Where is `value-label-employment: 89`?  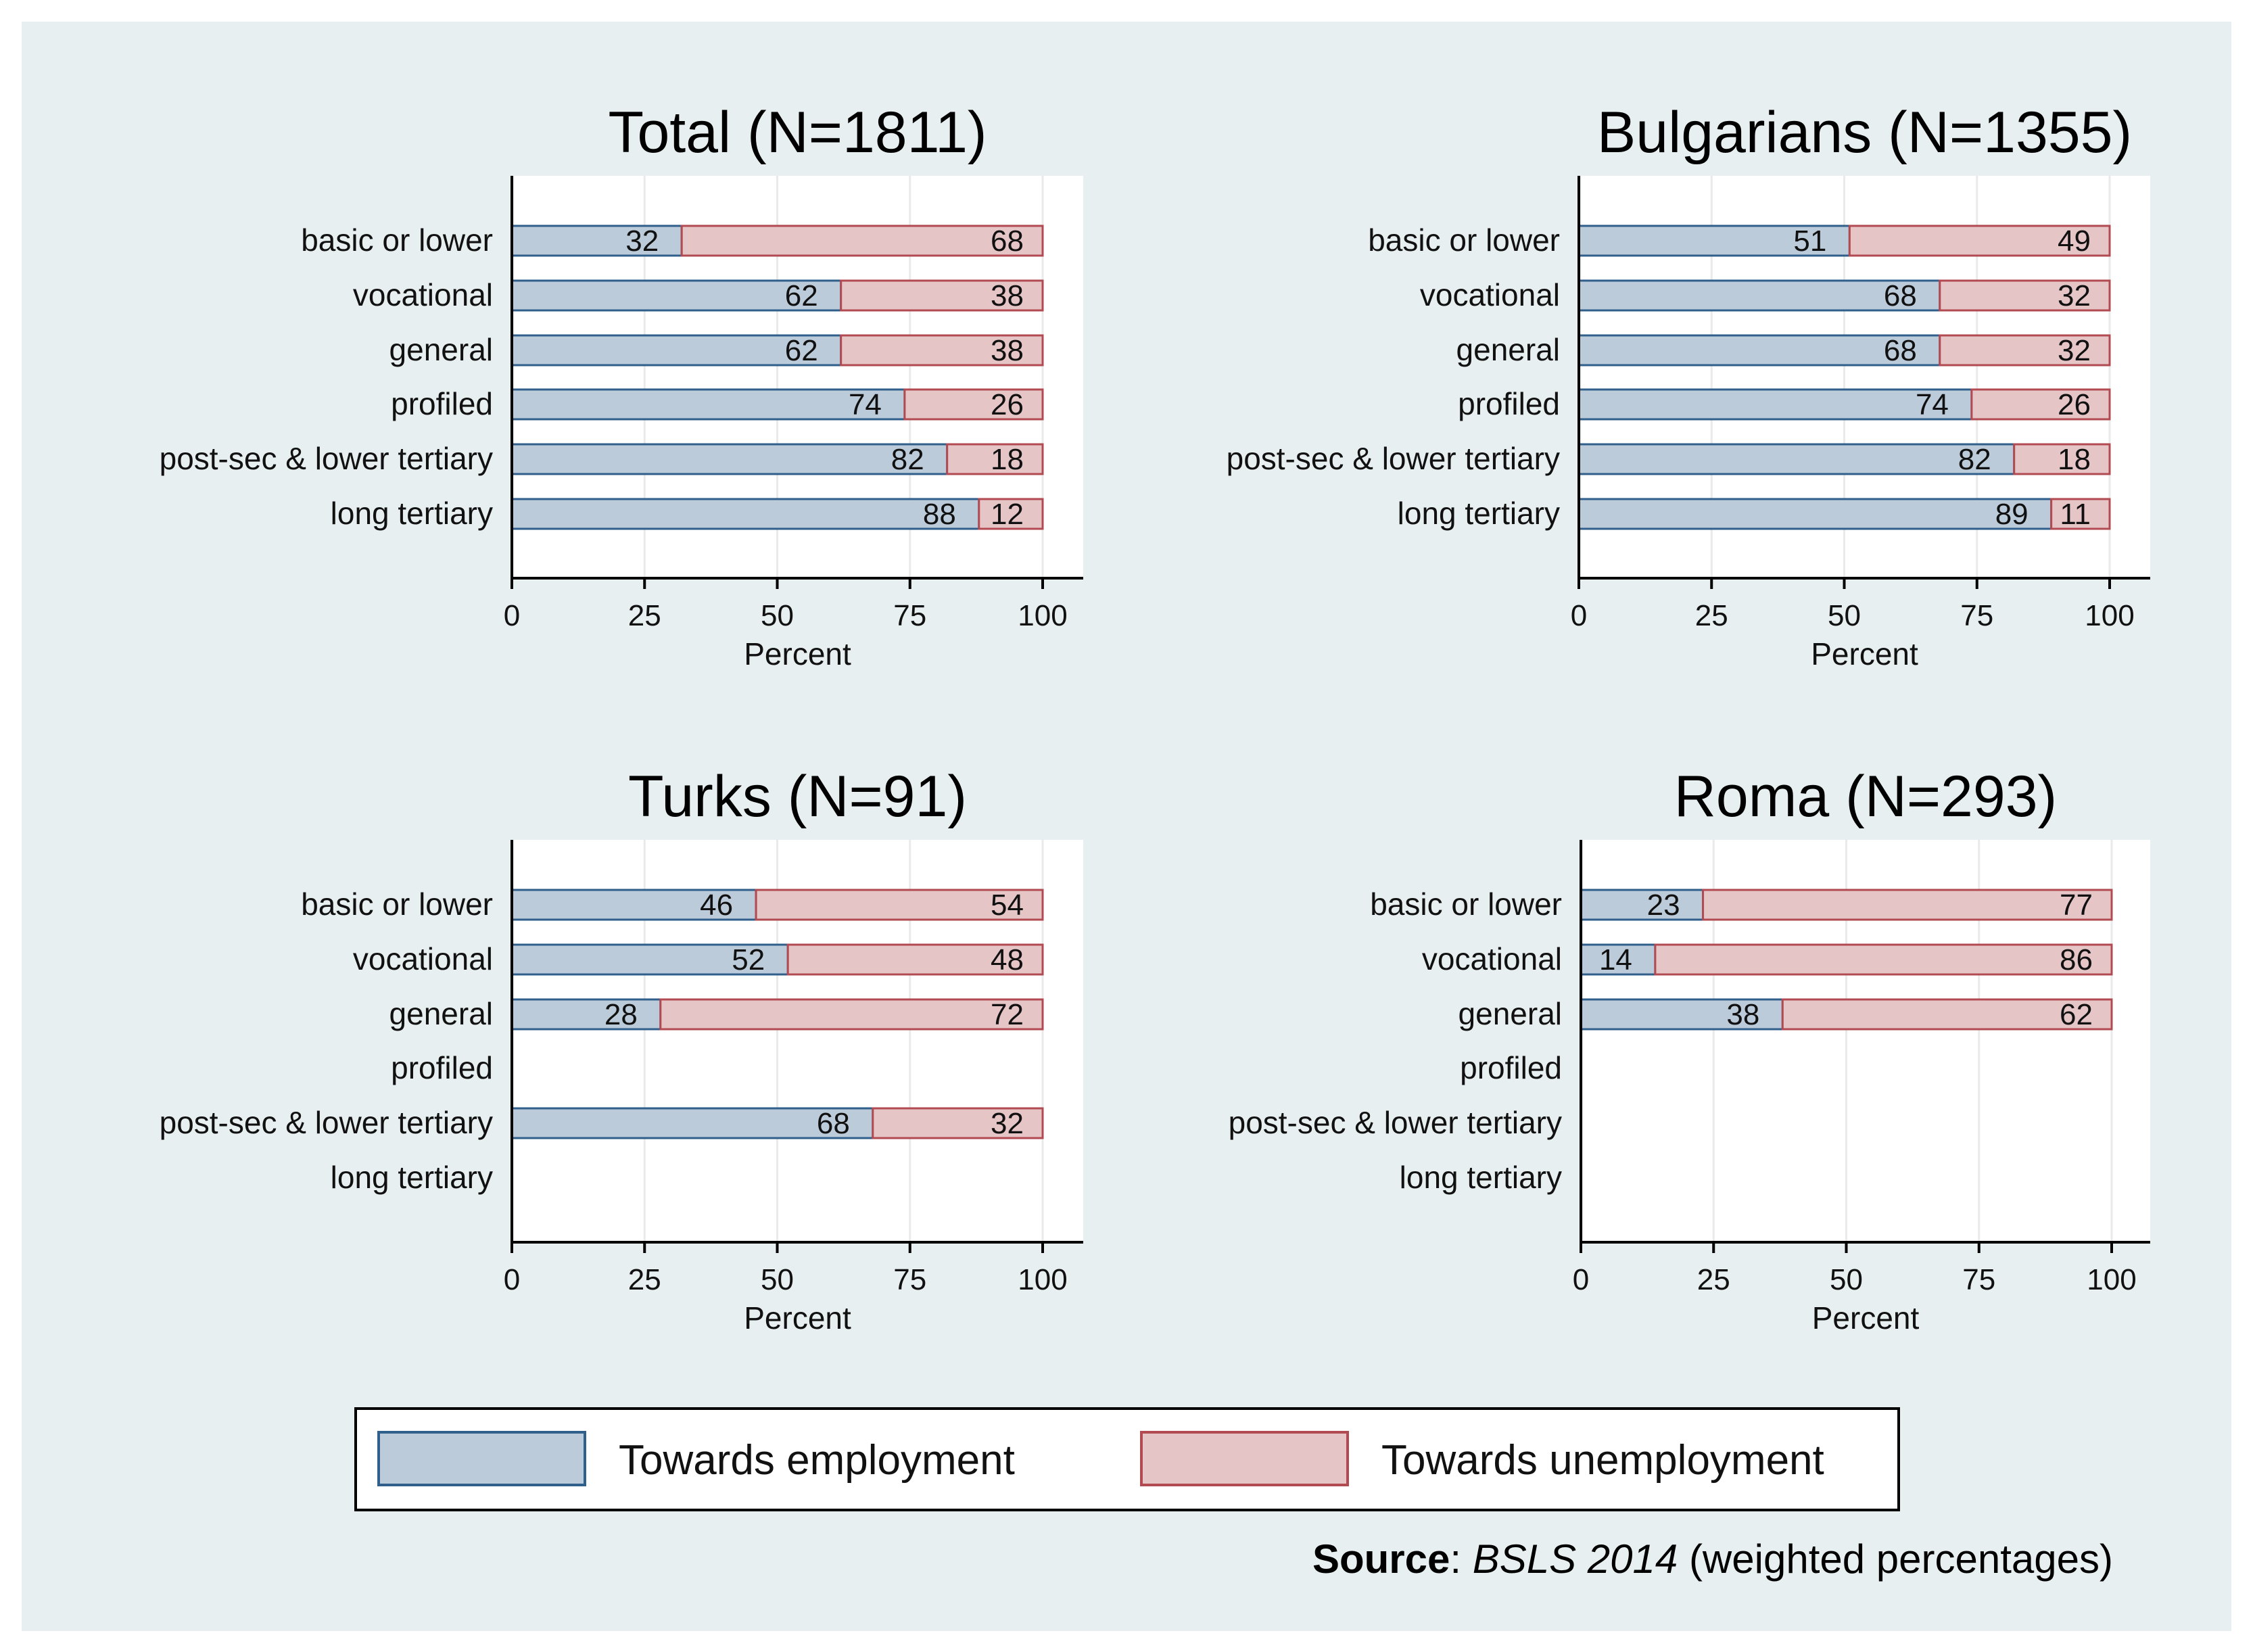 value-label-employment: 89 is located at coordinates (2012, 514).